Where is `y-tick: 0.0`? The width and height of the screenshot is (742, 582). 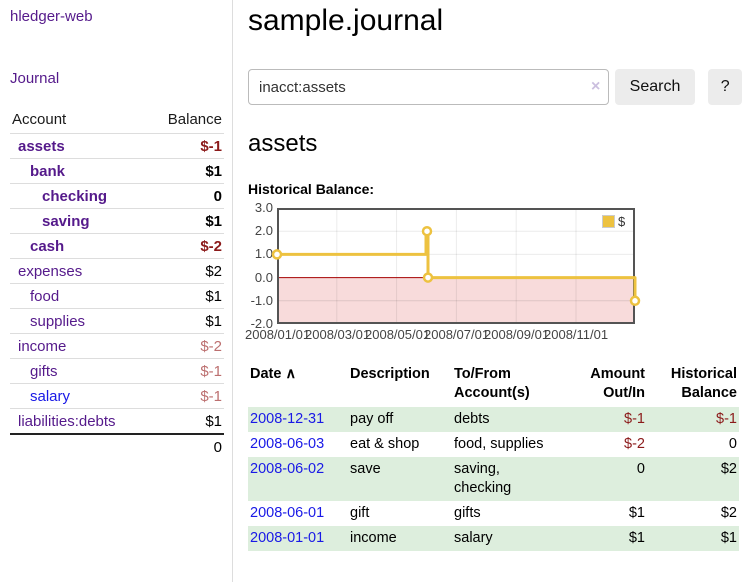 y-tick: 0.0 is located at coordinates (263, 277).